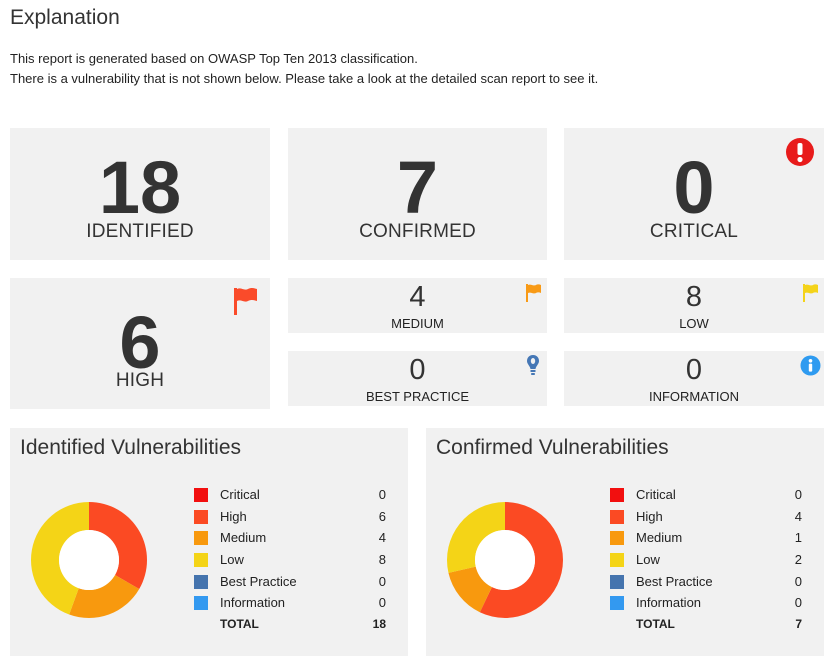 Image resolution: width=834 pixels, height=663 pixels. Describe the element at coordinates (417, 231) in the screenshot. I see `confirmed-label: CONFIRMED` at that location.